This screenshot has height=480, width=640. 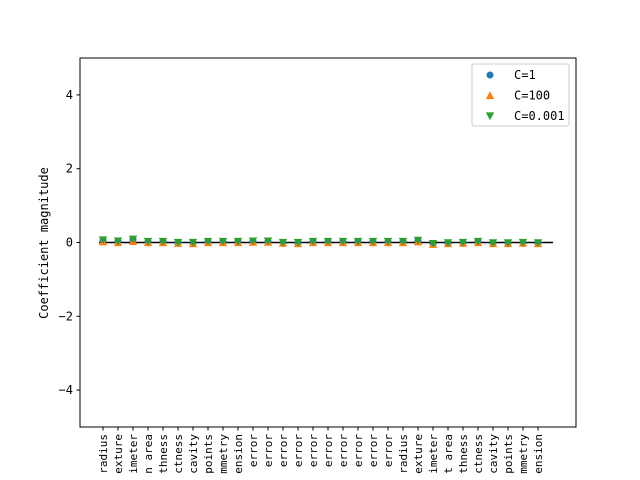 What do you see at coordinates (448, 454) in the screenshot?
I see `x-tick-label: t area` at bounding box center [448, 454].